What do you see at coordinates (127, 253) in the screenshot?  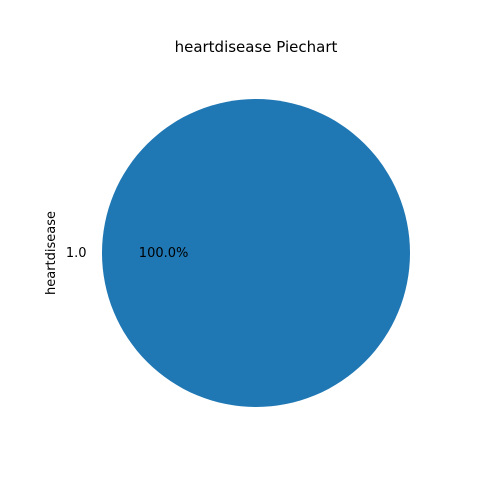 I see `pie-labels: 1.0 100.0%` at bounding box center [127, 253].